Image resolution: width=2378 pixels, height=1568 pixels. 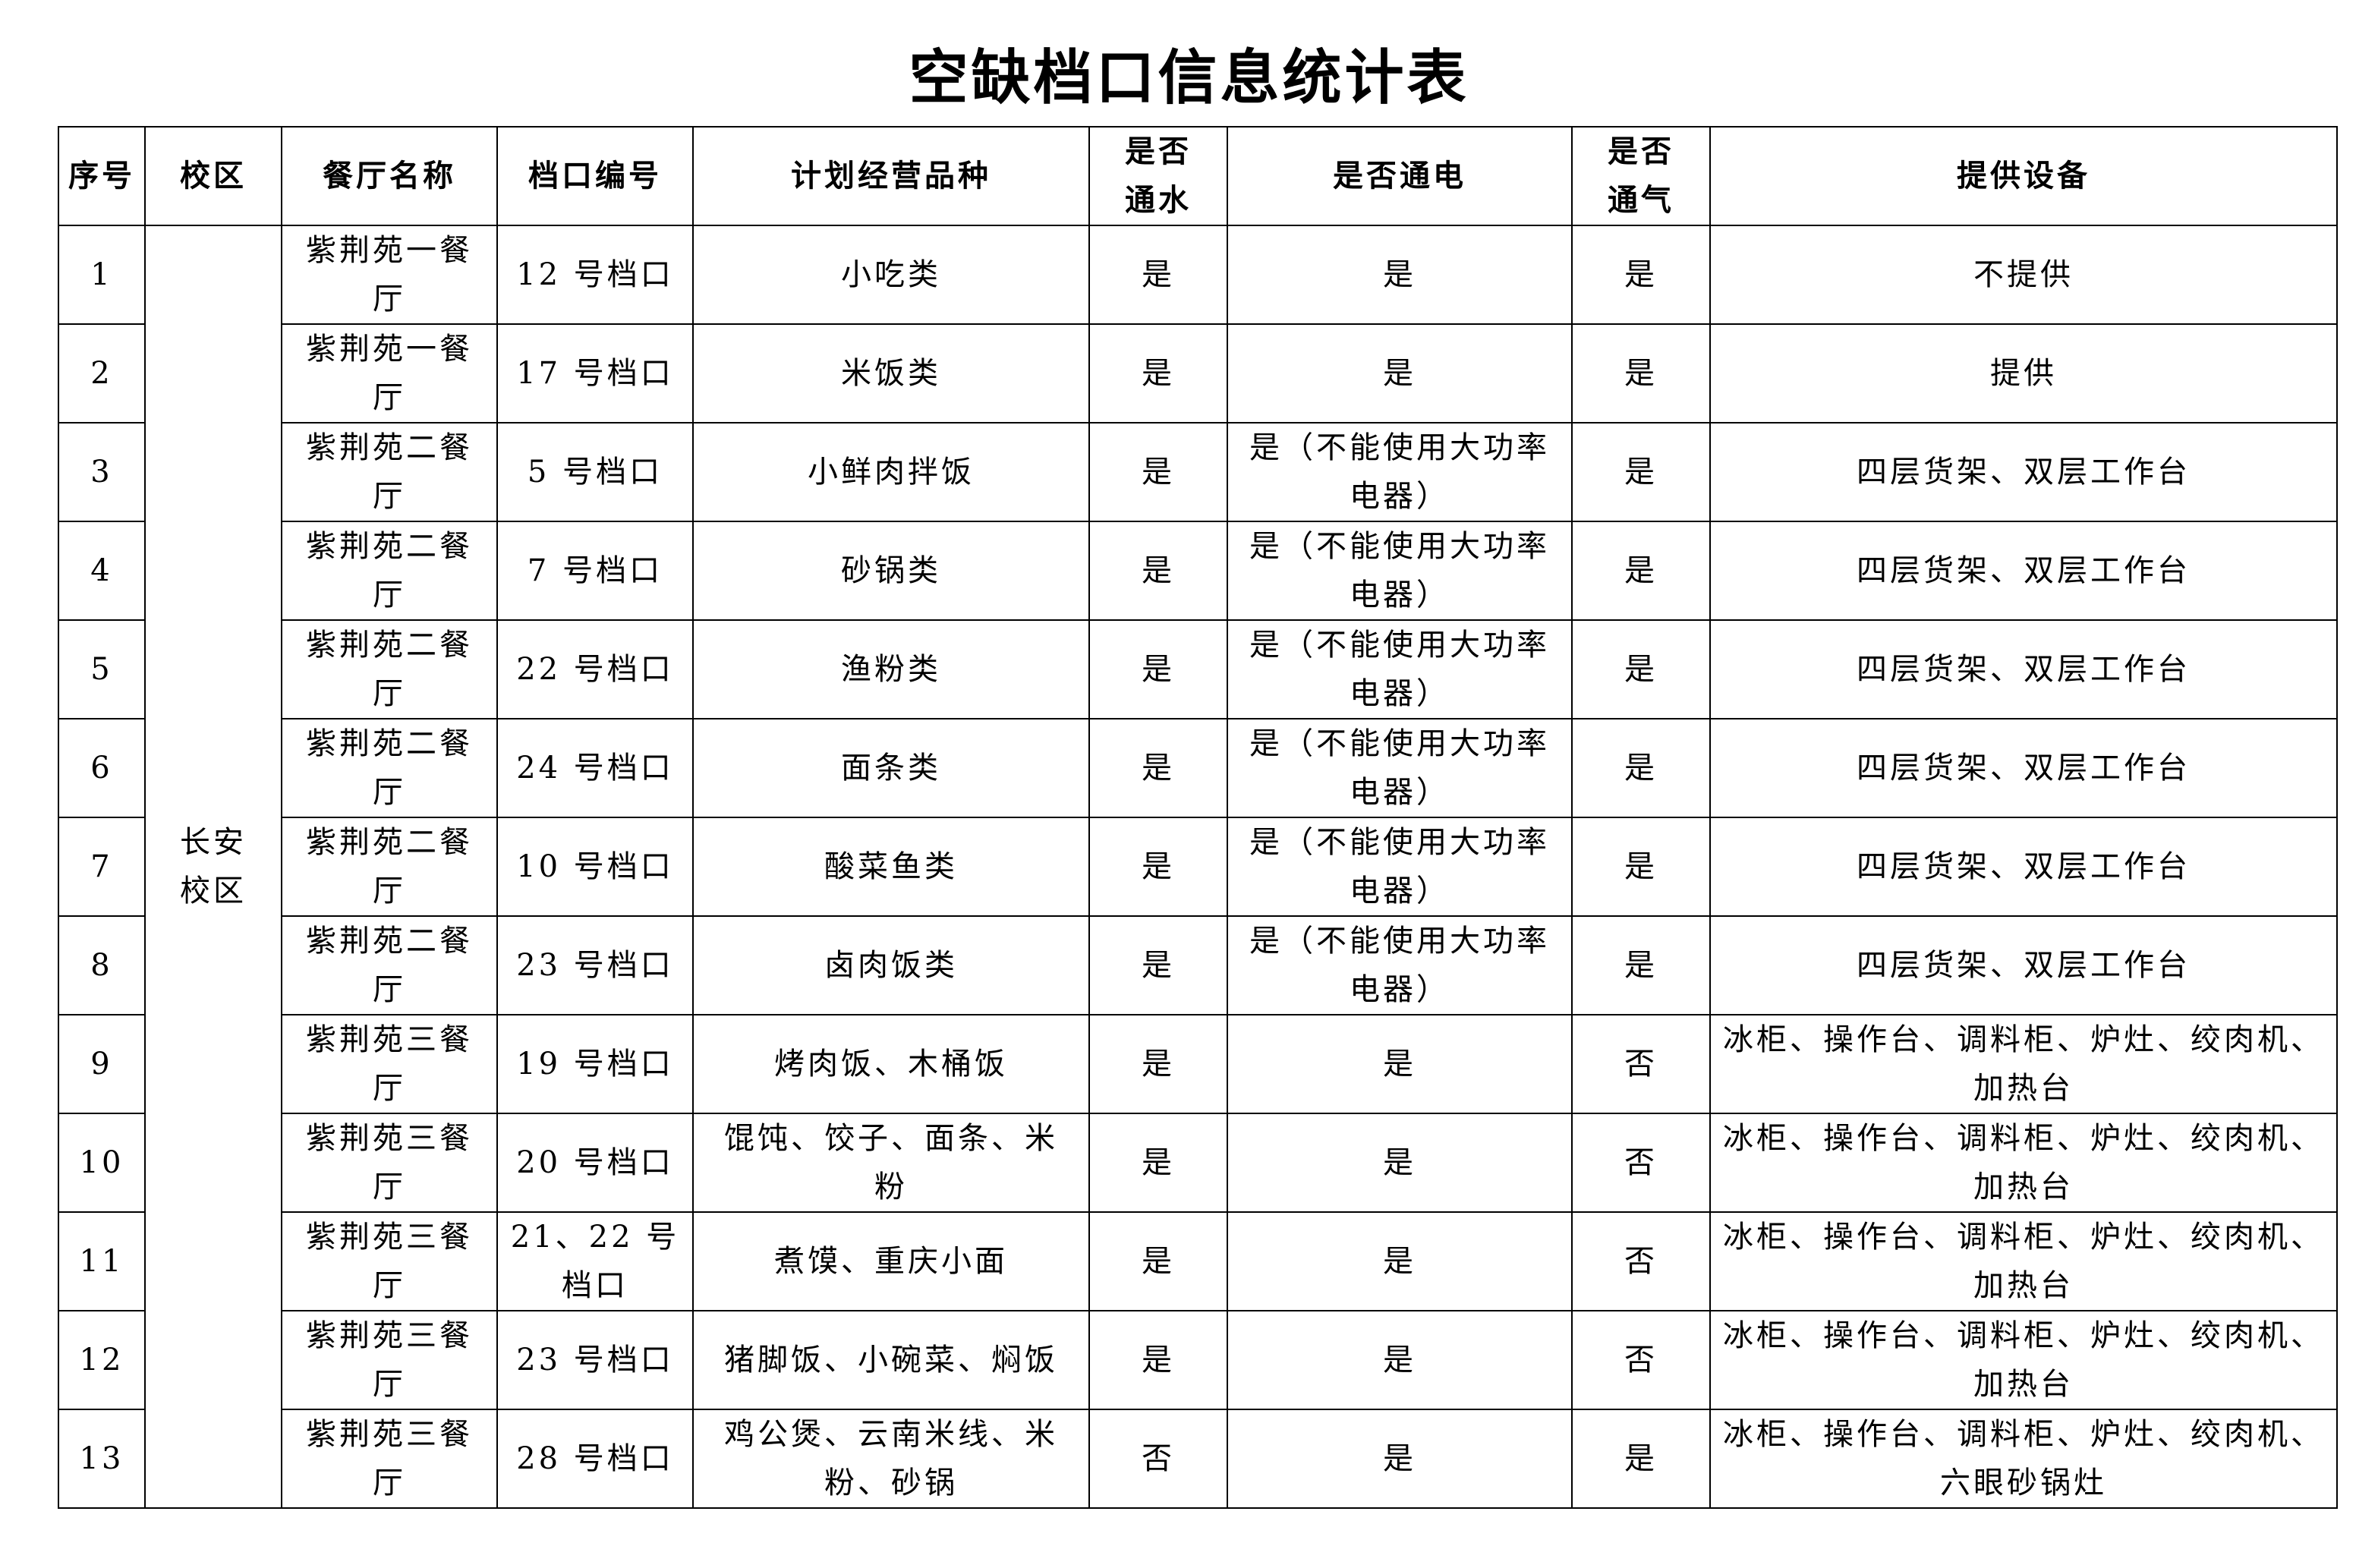 I want to click on cell-no: 4, so click(x=102, y=571).